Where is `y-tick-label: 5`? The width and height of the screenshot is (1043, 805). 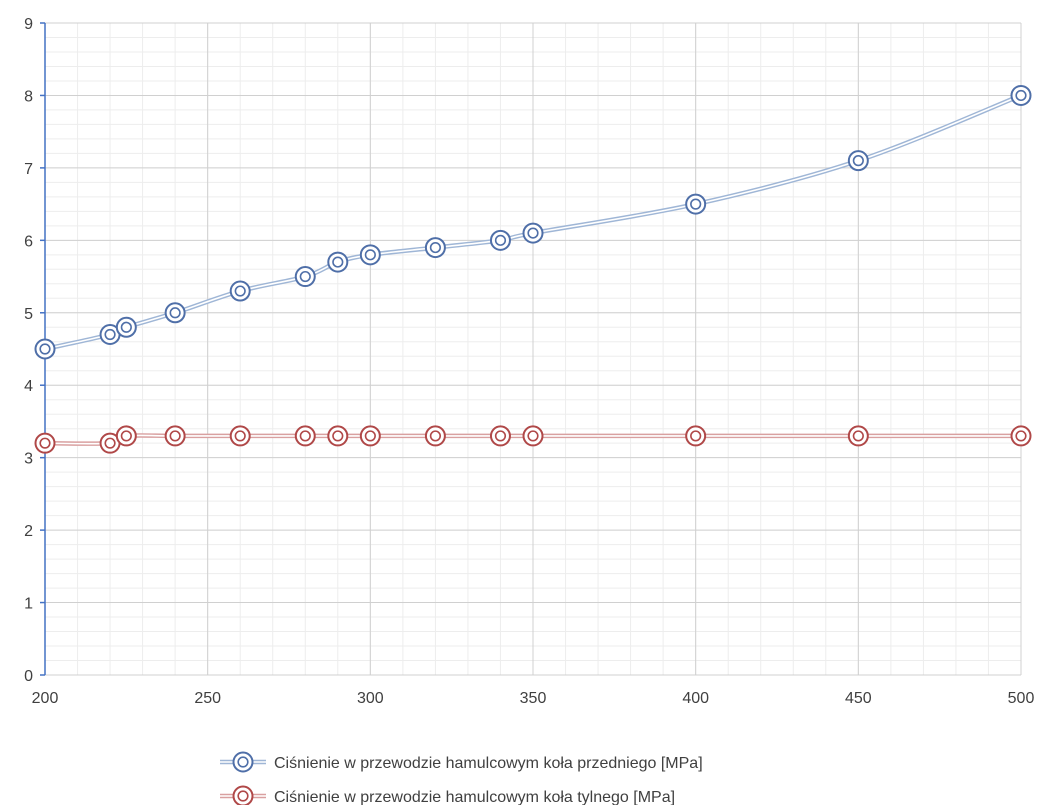 y-tick-label: 5 is located at coordinates (28, 314).